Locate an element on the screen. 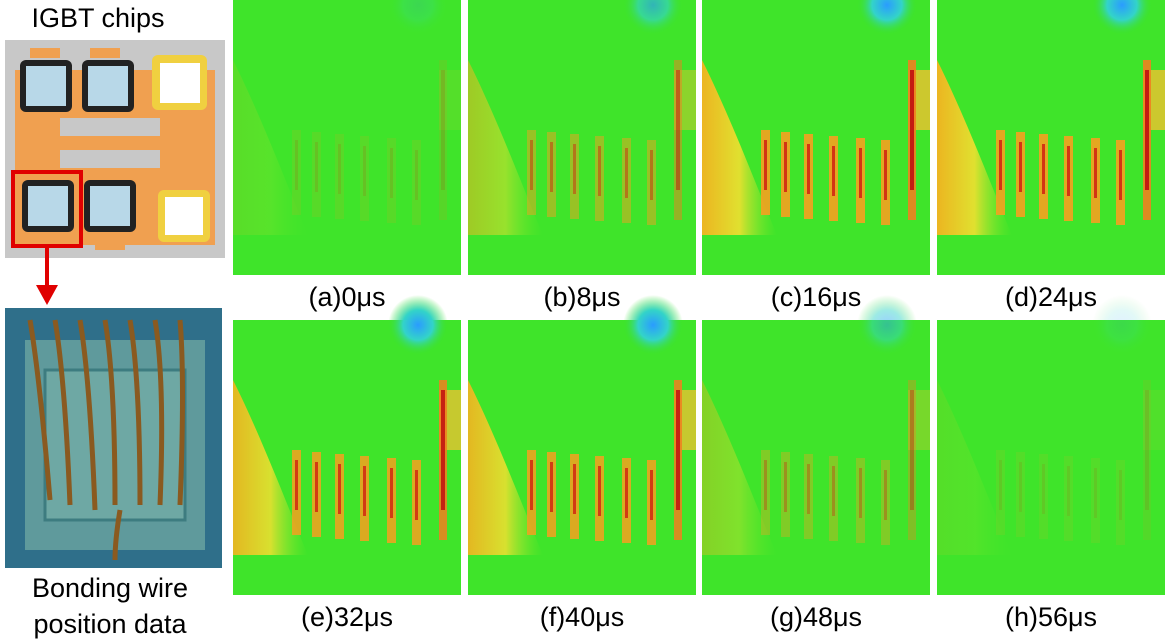 The width and height of the screenshot is (1165, 644). panel-caption: (a)0μs is located at coordinates (346, 297).